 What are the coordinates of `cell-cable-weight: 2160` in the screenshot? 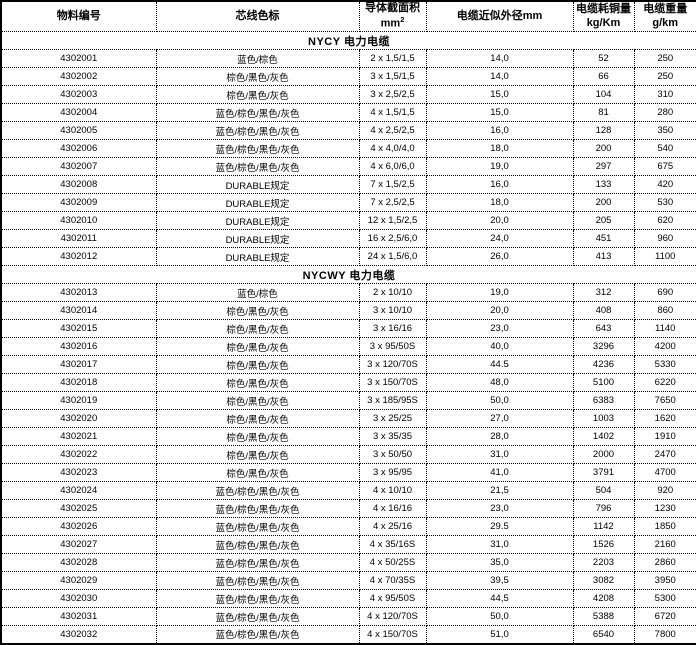 It's located at (664, 545).